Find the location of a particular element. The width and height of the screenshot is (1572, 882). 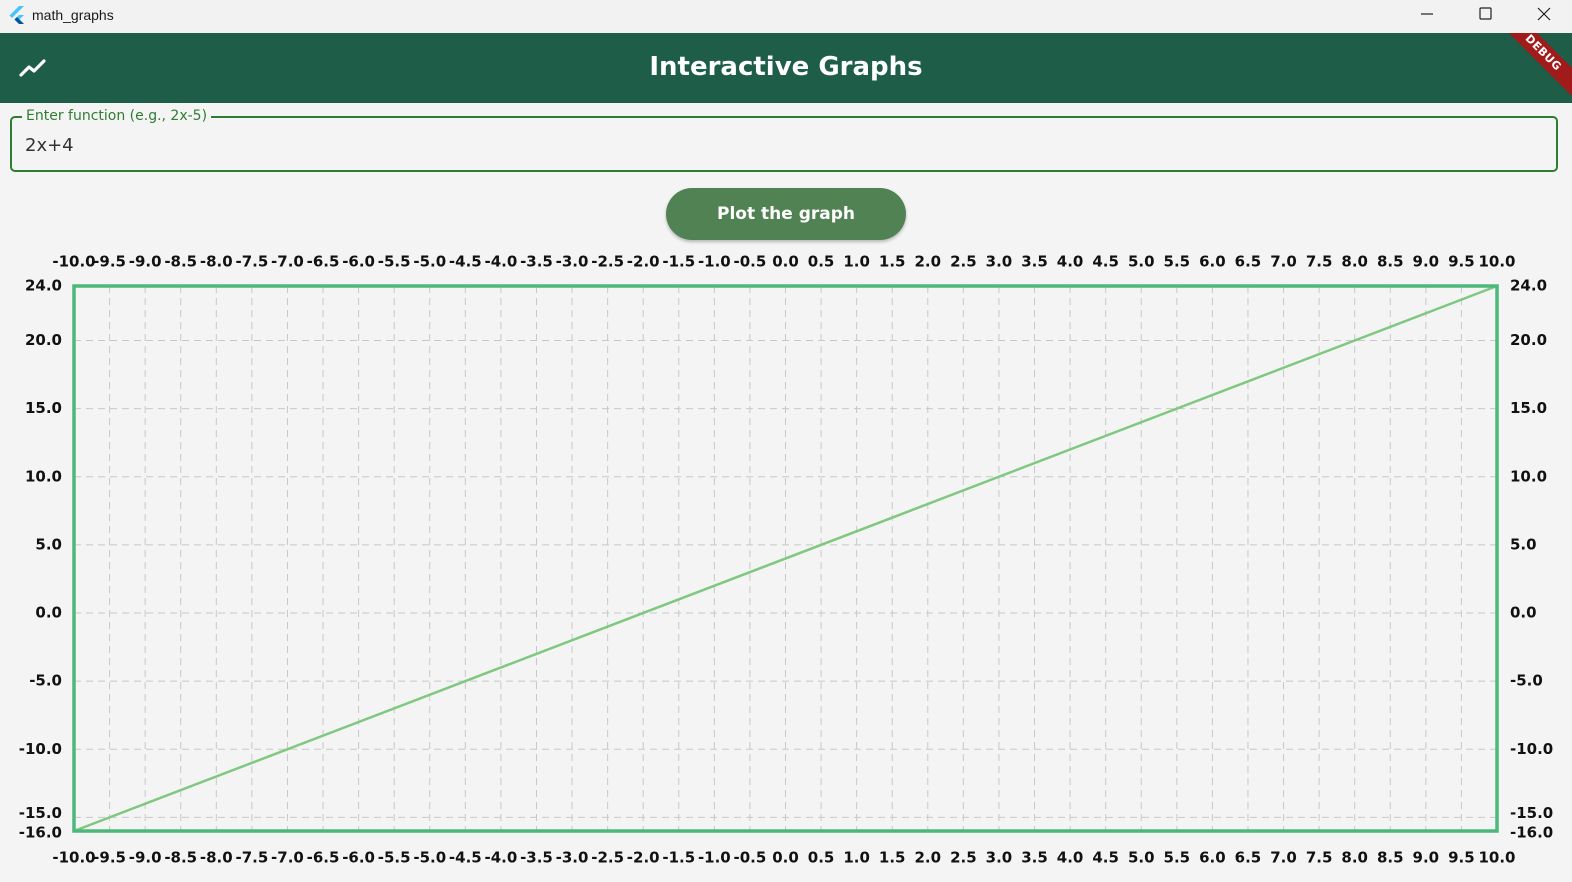

x-tick-label-top: 1.0 is located at coordinates (856, 262).